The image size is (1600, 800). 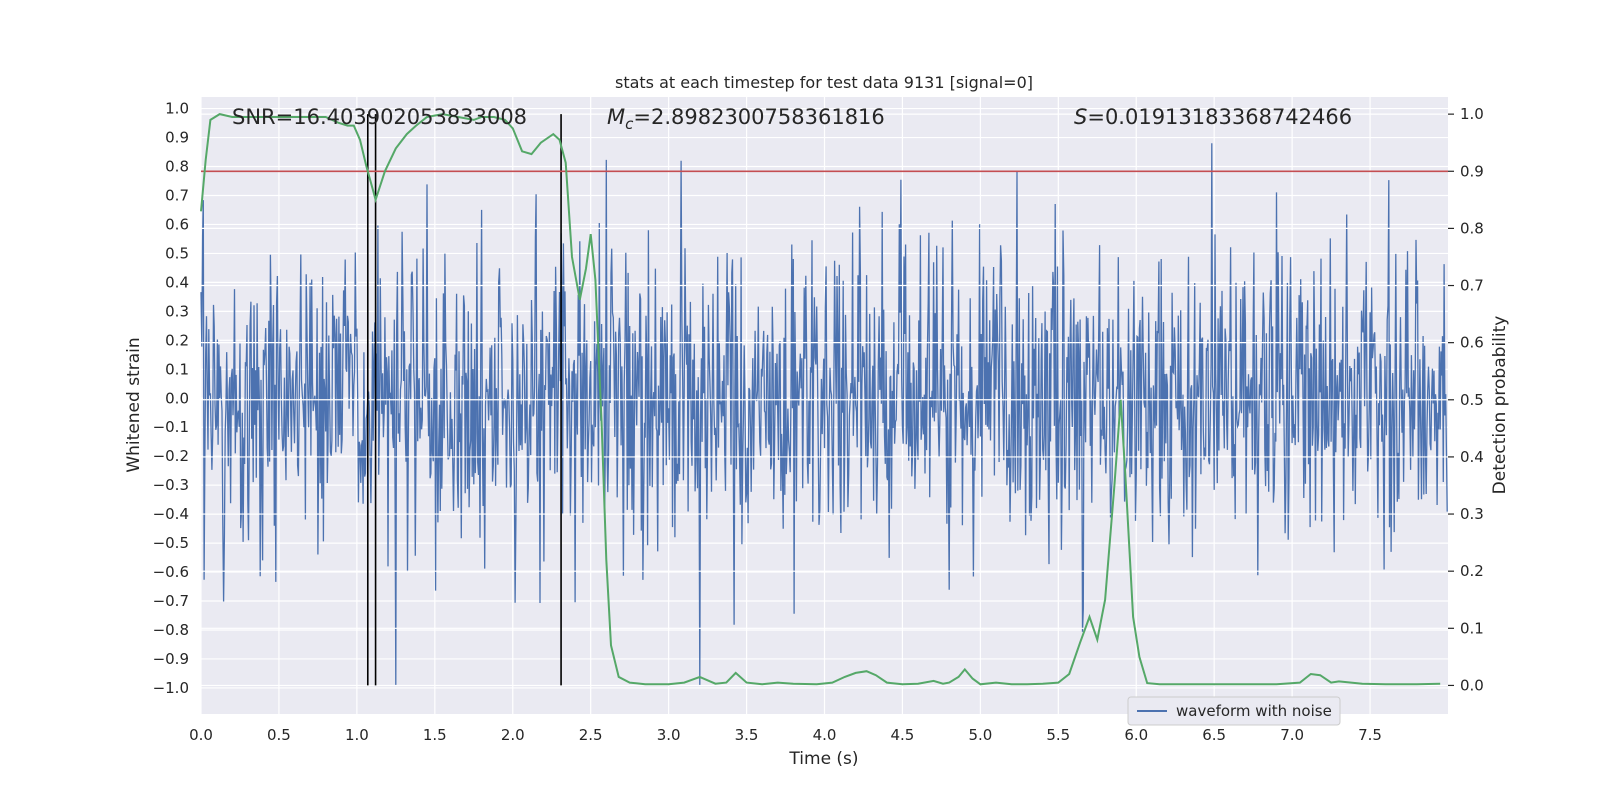 What do you see at coordinates (171, 427) in the screenshot?
I see `y-tick-label-left: −0.1` at bounding box center [171, 427].